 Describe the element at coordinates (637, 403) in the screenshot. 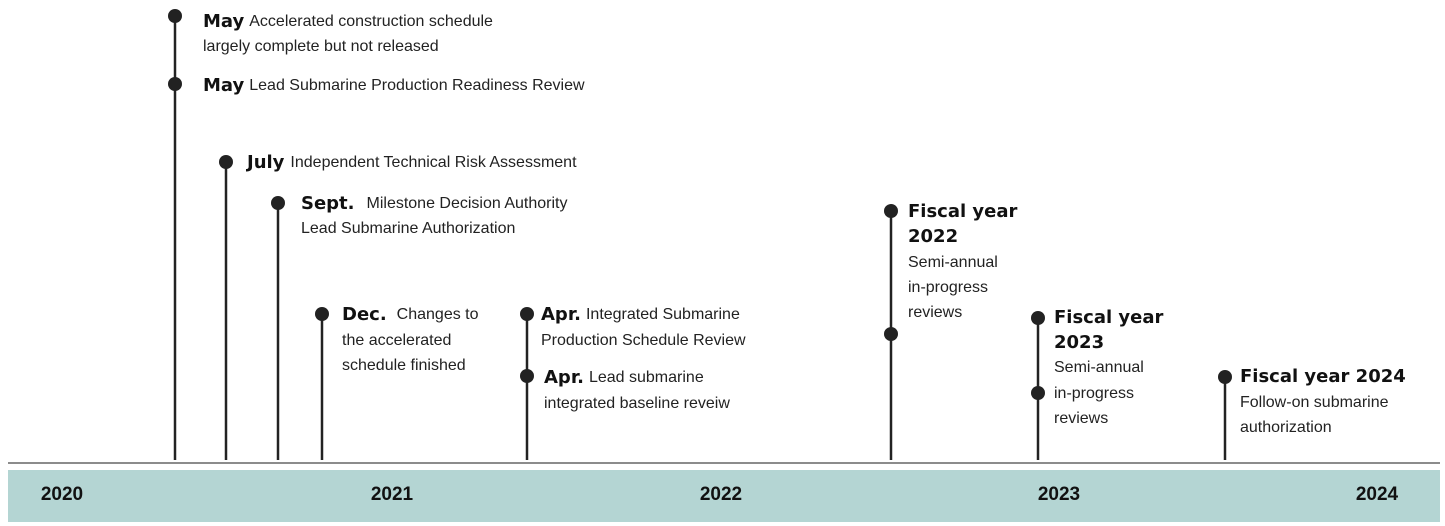

I see `event-line: integrated baseline reveiw` at that location.